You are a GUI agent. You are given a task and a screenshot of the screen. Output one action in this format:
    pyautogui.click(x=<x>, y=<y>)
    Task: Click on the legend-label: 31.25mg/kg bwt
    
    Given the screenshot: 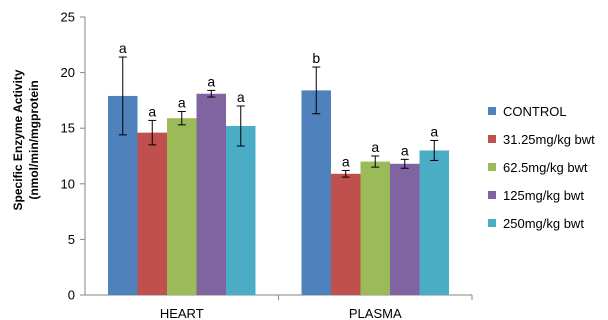 What is the action you would take?
    pyautogui.click(x=549, y=139)
    